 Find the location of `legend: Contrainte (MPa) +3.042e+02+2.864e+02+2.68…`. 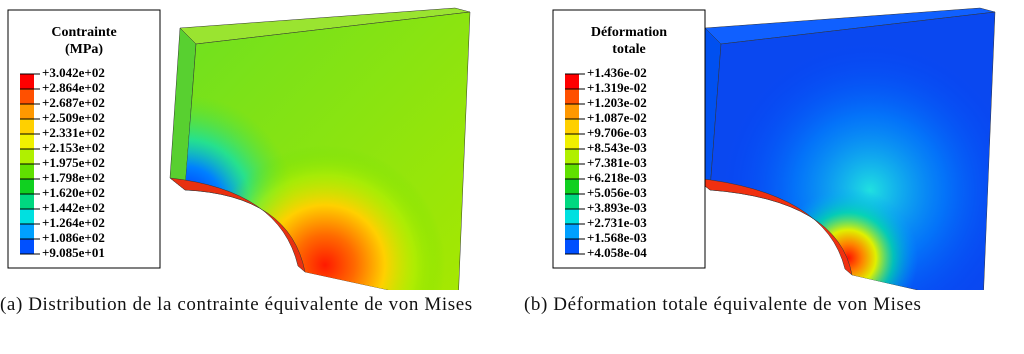

legend: Contrainte (MPa) +3.042e+02+2.864e+02+2.68… is located at coordinates (84, 139).